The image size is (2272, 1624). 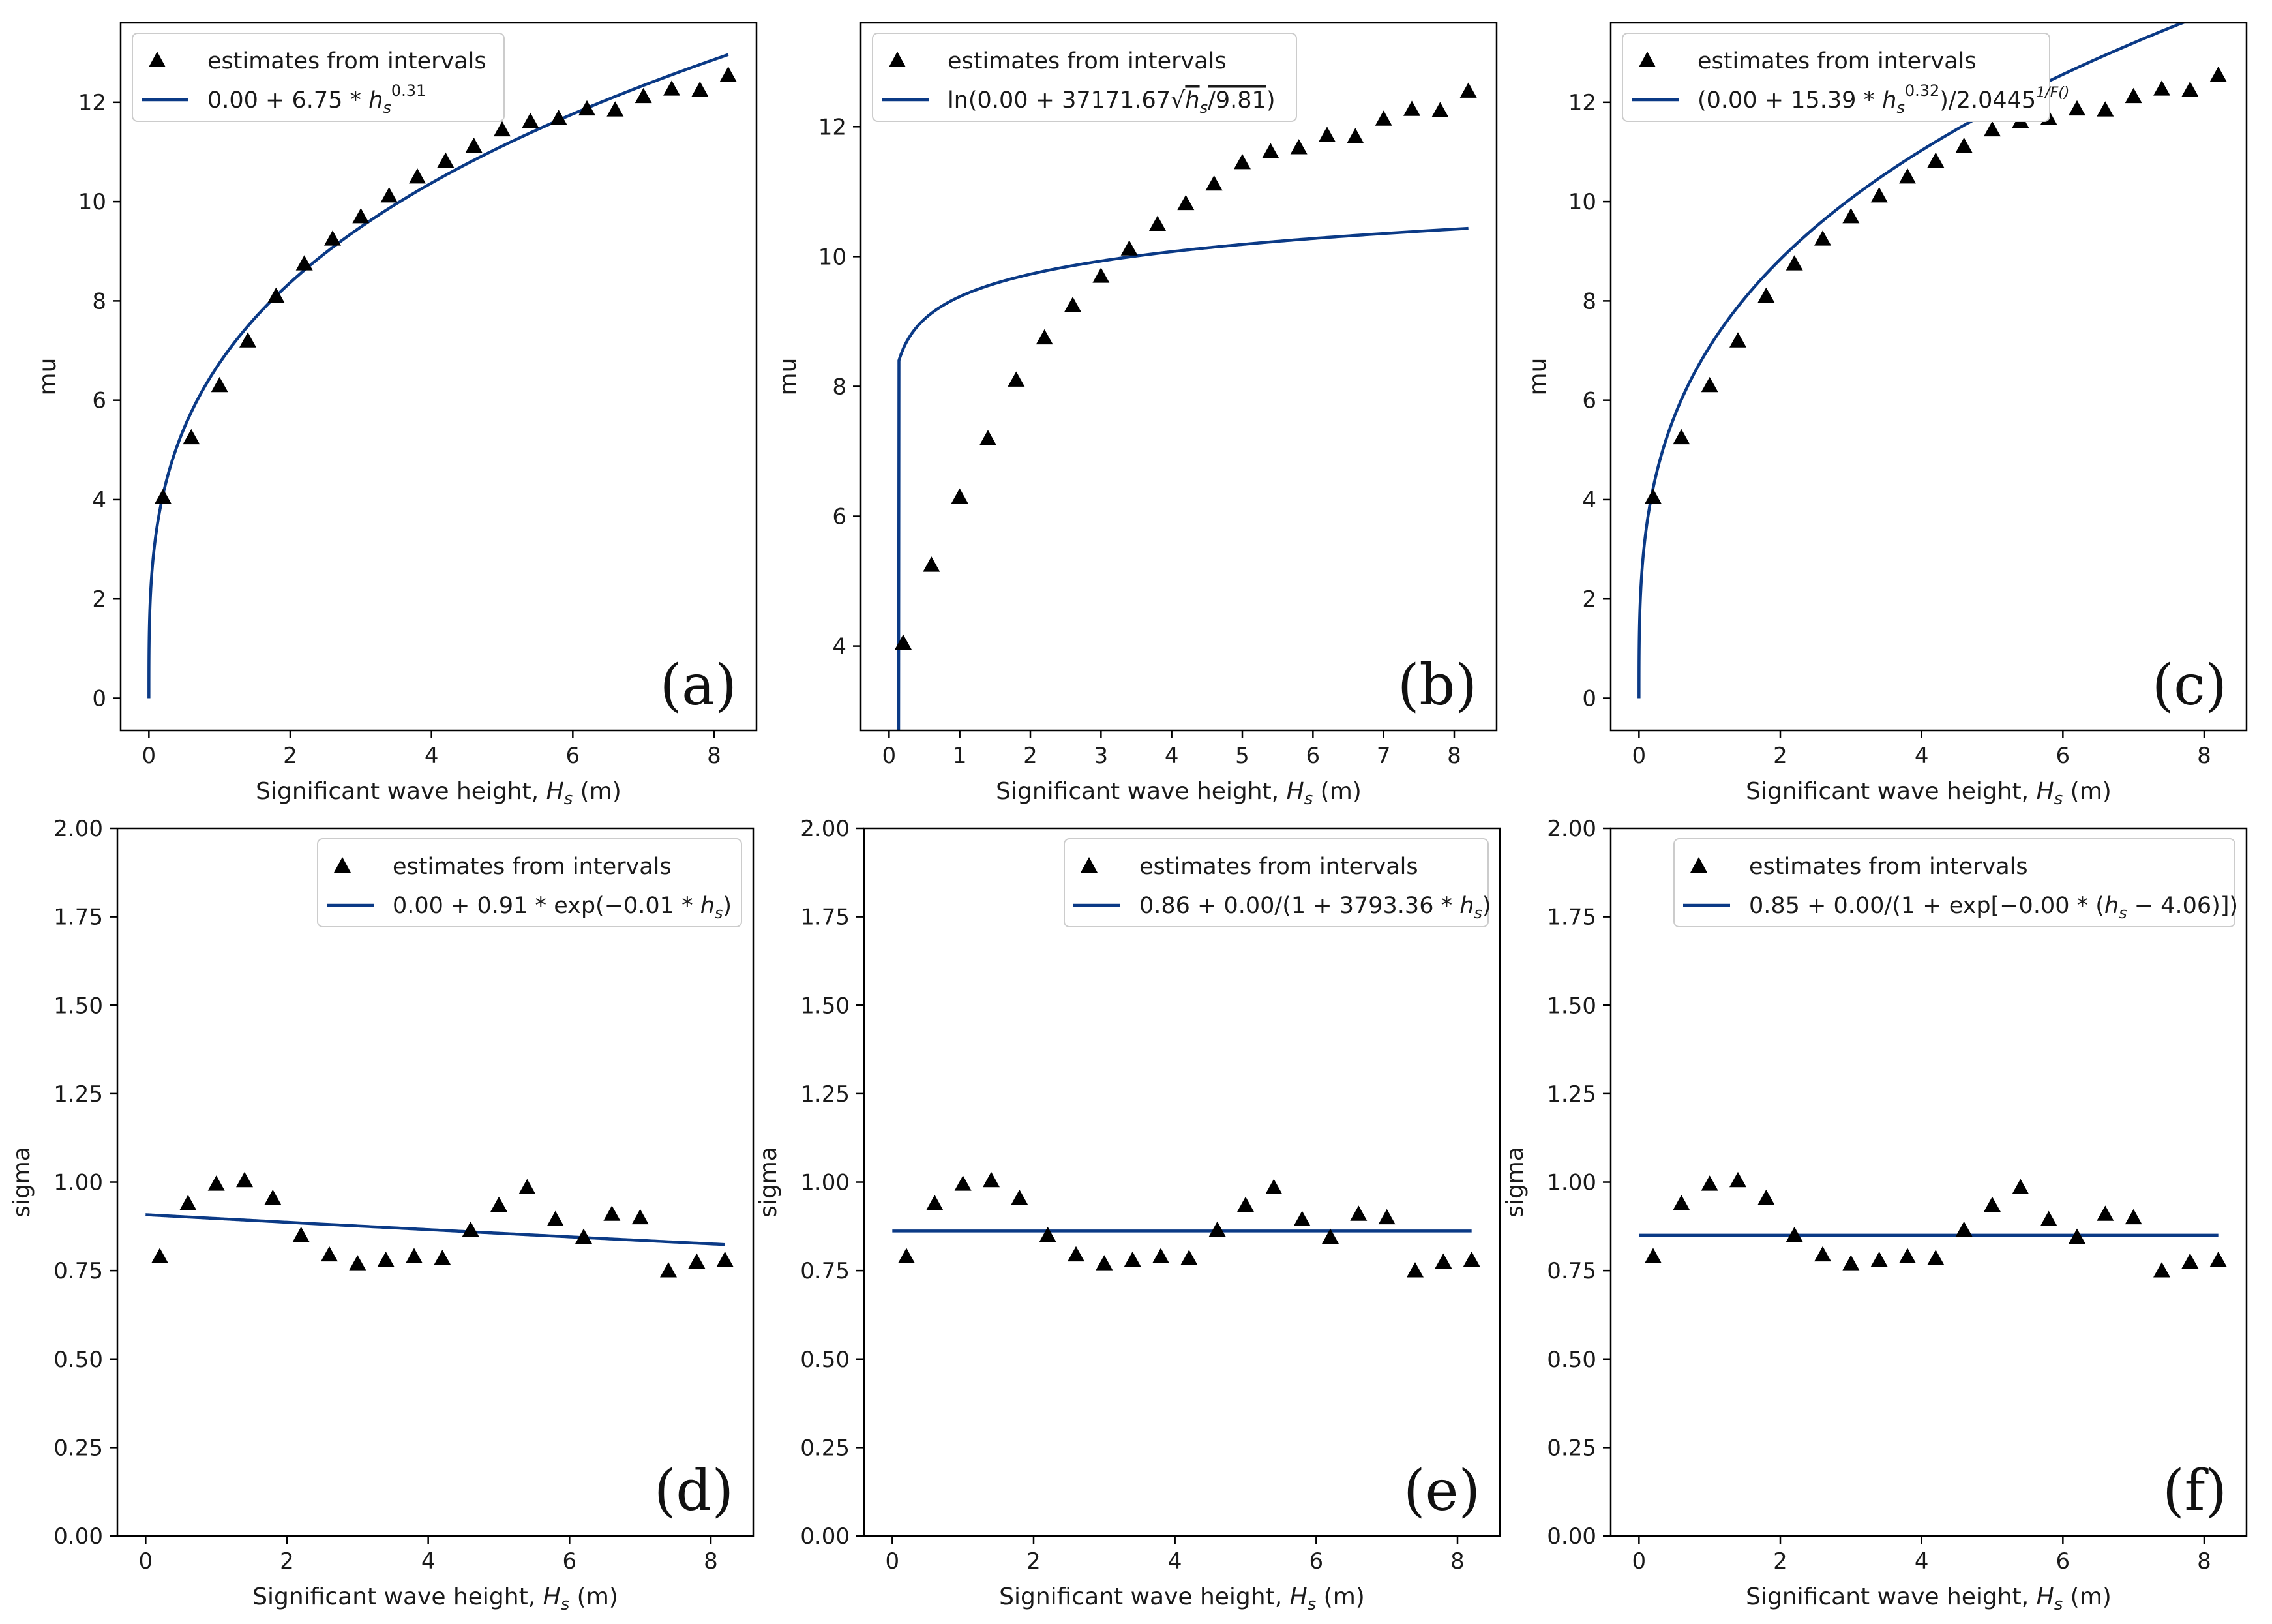 What do you see at coordinates (1589, 500) in the screenshot?
I see `y-tick-label: 4` at bounding box center [1589, 500].